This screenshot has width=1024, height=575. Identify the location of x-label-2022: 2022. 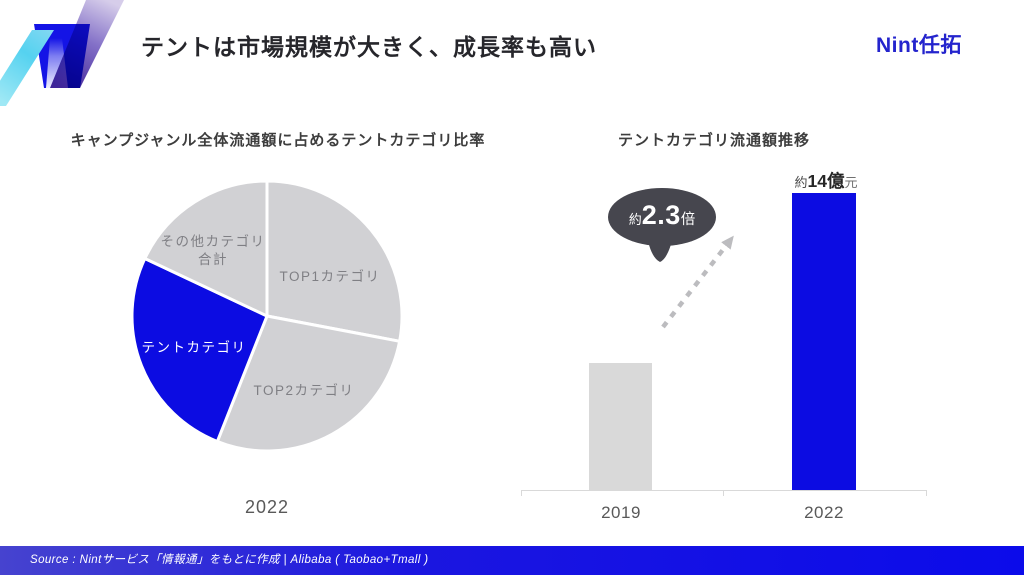
(824, 512).